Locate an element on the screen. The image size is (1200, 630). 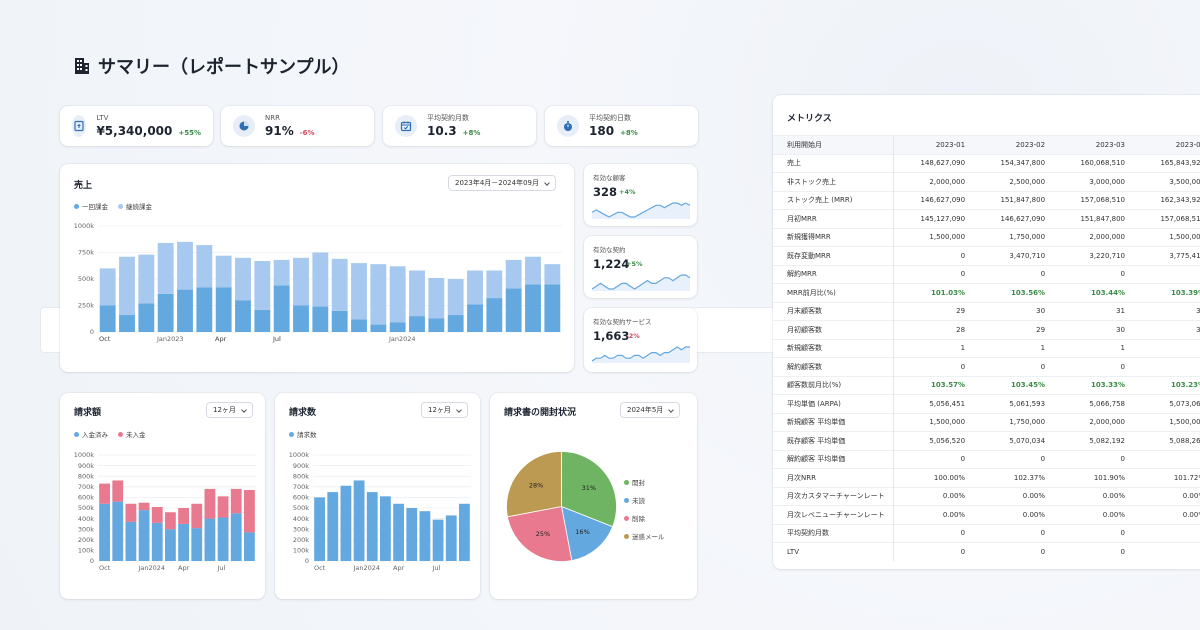
y-tick-label: 0 is located at coordinates (92, 332).